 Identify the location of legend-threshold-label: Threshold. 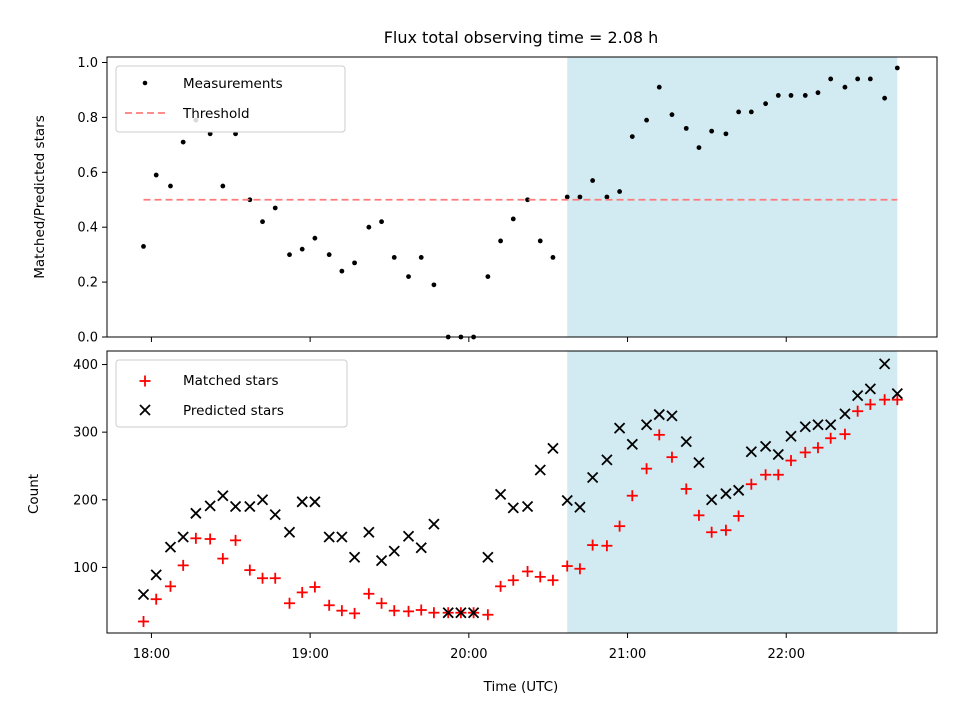
(216, 114).